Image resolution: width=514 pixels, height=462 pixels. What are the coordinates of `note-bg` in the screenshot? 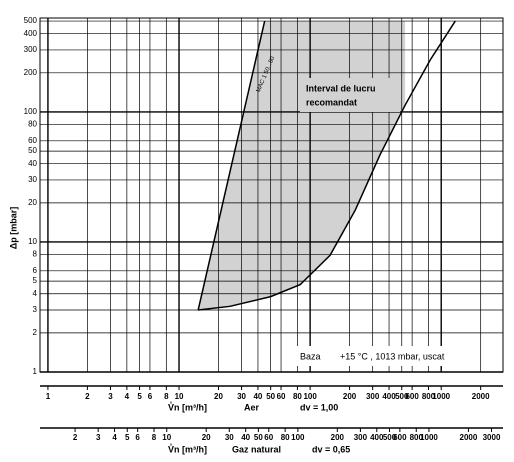 It's located at (381, 356).